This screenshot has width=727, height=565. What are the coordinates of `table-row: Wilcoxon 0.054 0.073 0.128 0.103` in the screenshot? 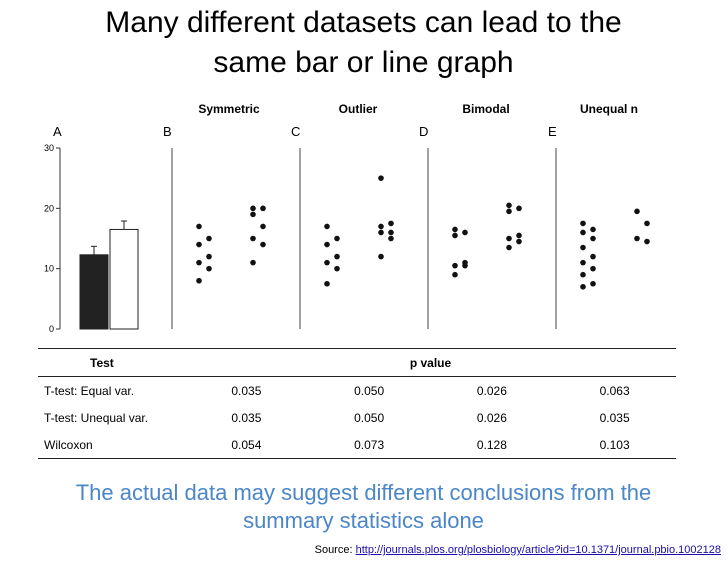 It's located at (357, 445).